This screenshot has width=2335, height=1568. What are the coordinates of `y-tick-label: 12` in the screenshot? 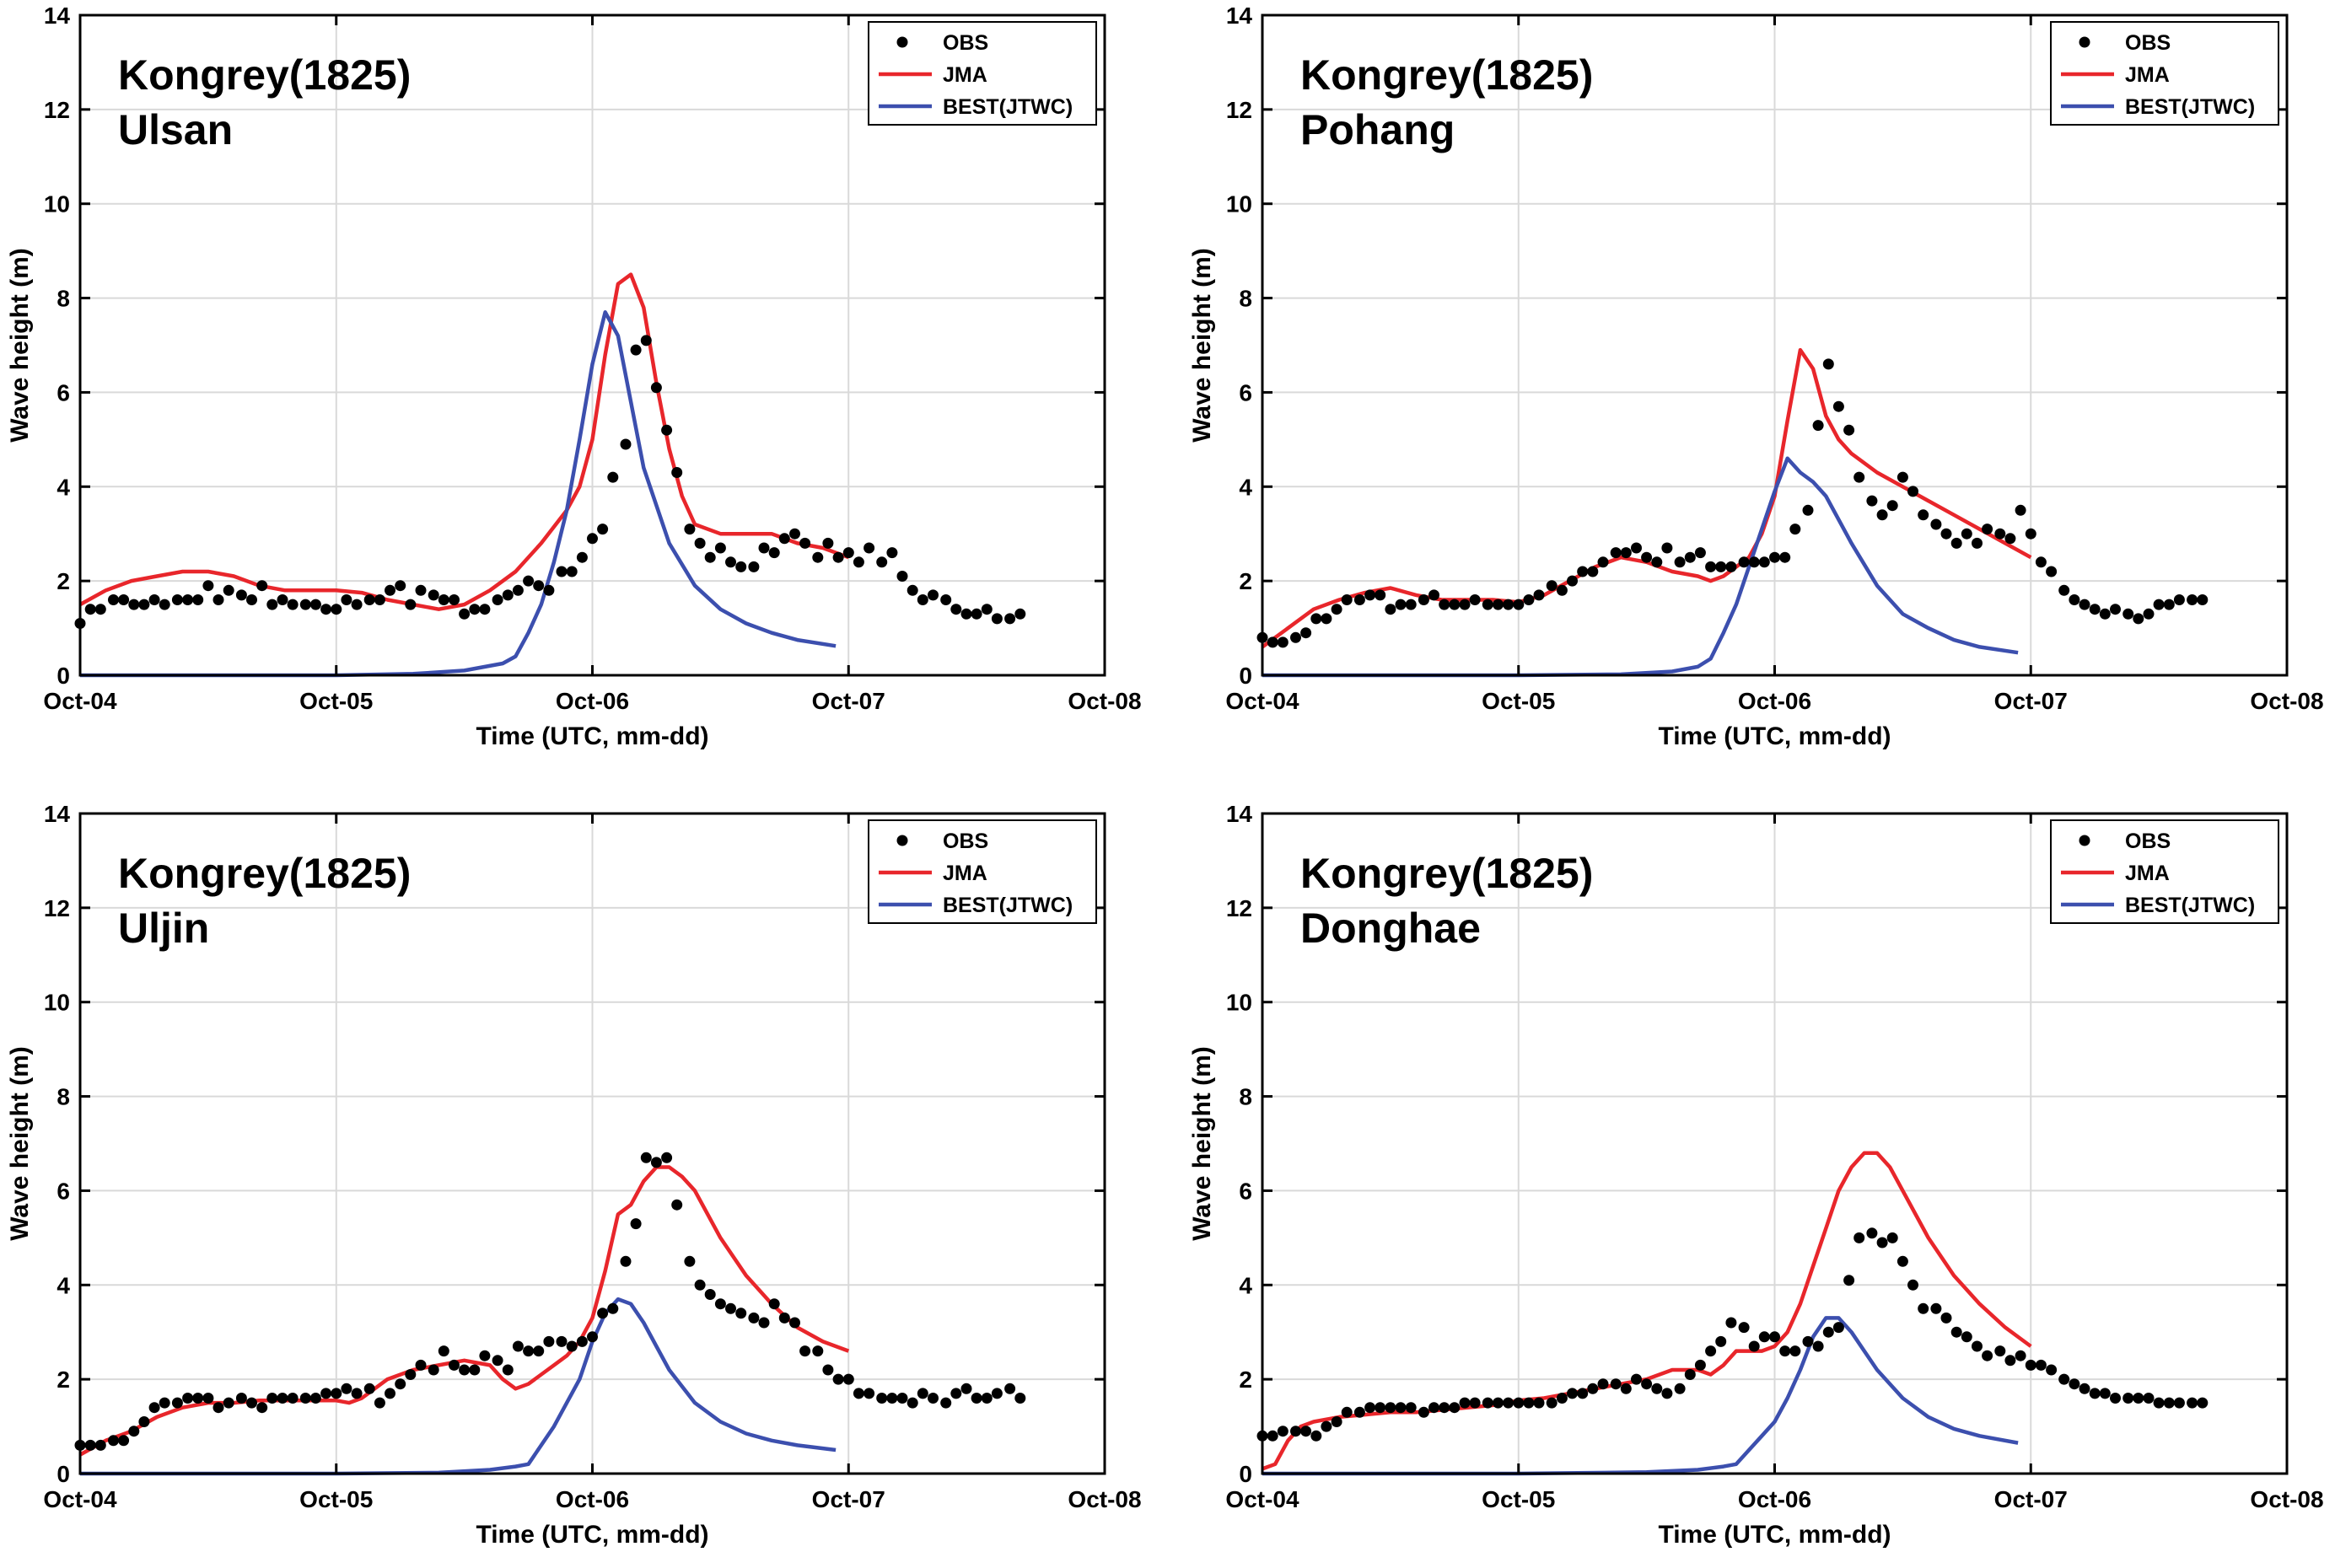 It's located at (57, 908).